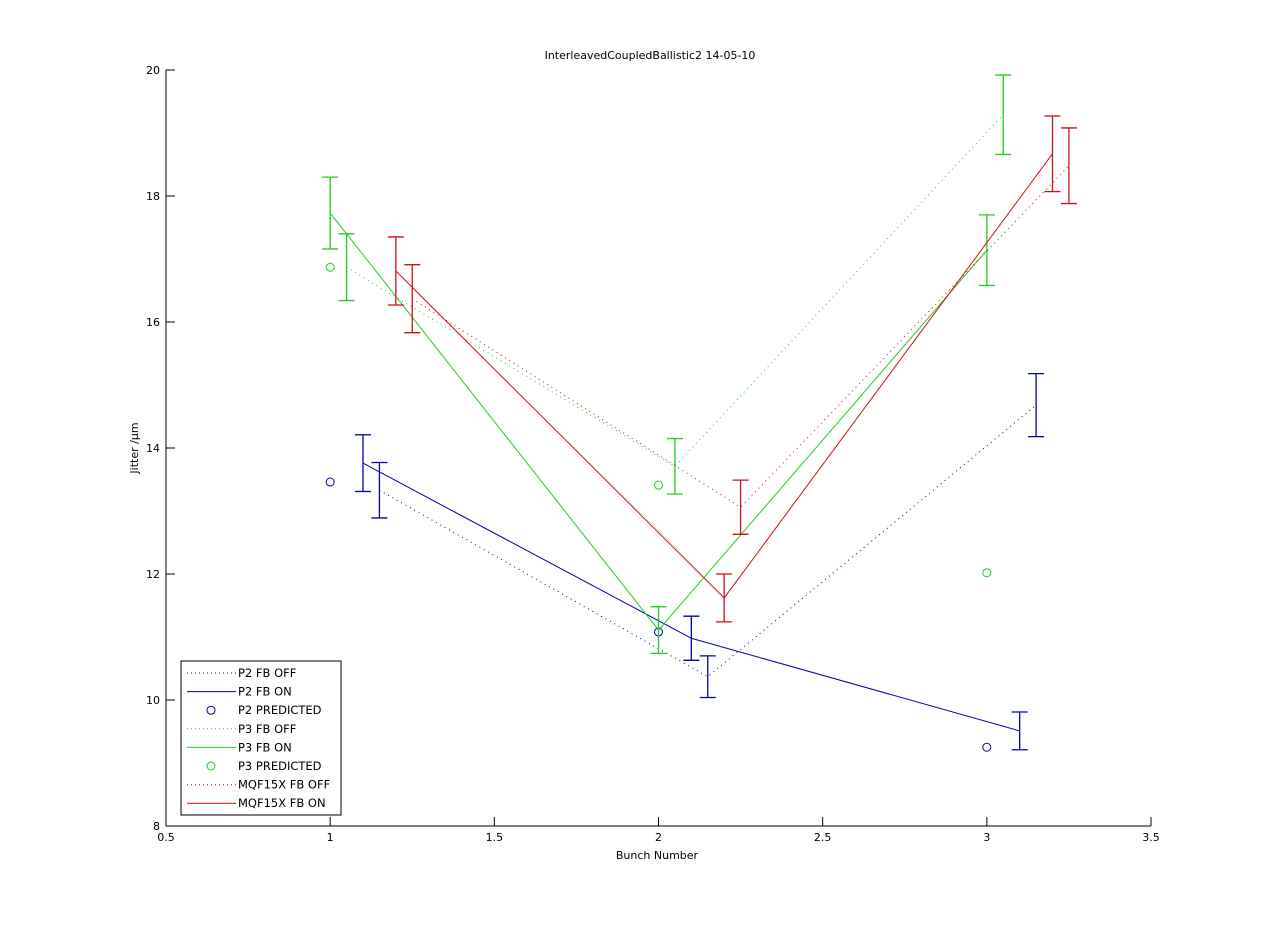  What do you see at coordinates (153, 574) in the screenshot?
I see `y-tick-label: 12` at bounding box center [153, 574].